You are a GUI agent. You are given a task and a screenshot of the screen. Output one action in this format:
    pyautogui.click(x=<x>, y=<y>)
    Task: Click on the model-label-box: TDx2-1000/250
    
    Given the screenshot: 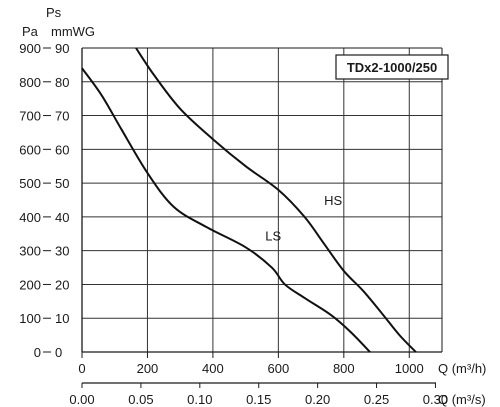 What is the action you would take?
    pyautogui.click(x=392, y=67)
    